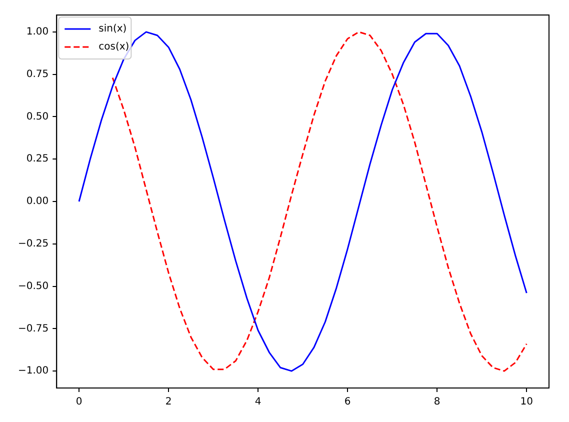 Image resolution: width=569 pixels, height=422 pixels. What do you see at coordinates (37, 74) in the screenshot?
I see `y-tick-label: 0.75` at bounding box center [37, 74].